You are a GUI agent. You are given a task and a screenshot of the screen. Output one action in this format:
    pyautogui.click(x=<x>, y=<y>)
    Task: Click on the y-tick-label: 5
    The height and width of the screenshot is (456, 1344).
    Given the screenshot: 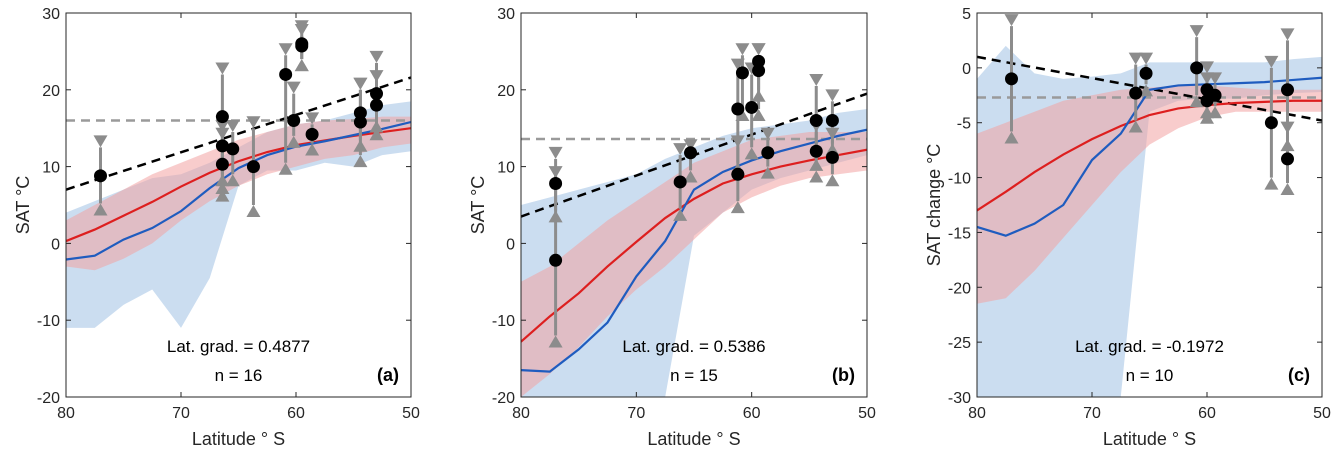 What is the action you would take?
    pyautogui.click(x=966, y=14)
    